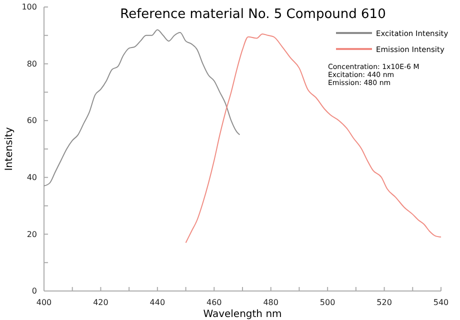  Describe the element at coordinates (158, 303) in the screenshot. I see `x-tick-label: 440` at that location.